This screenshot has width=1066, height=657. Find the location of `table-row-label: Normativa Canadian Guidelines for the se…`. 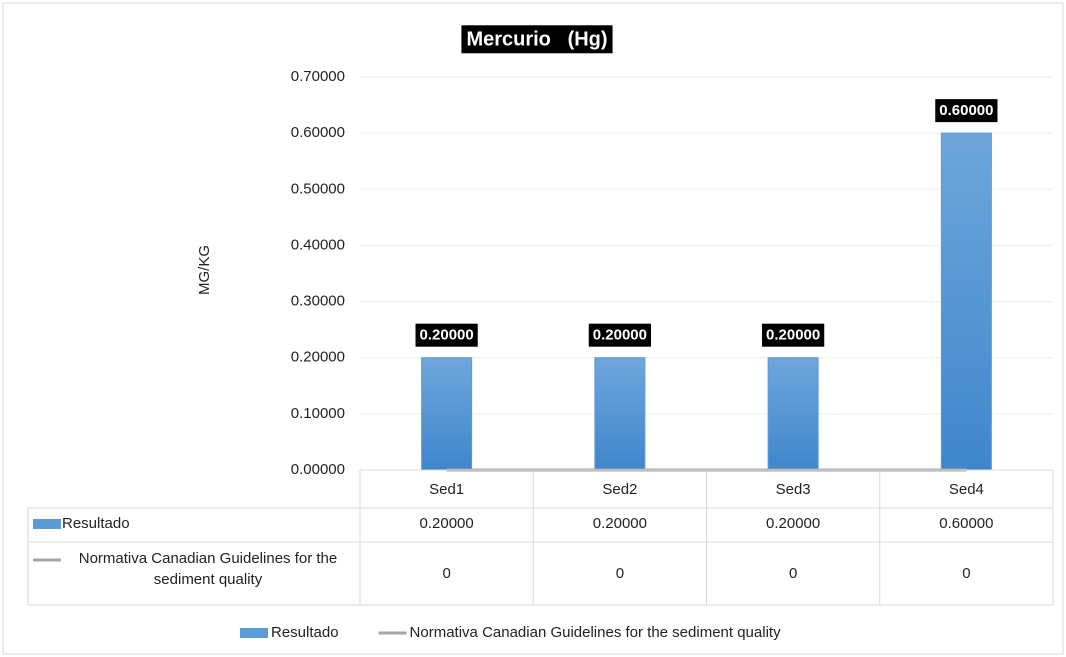

table-row-label: Normativa Canadian Guidelines for the se… is located at coordinates (208, 569).